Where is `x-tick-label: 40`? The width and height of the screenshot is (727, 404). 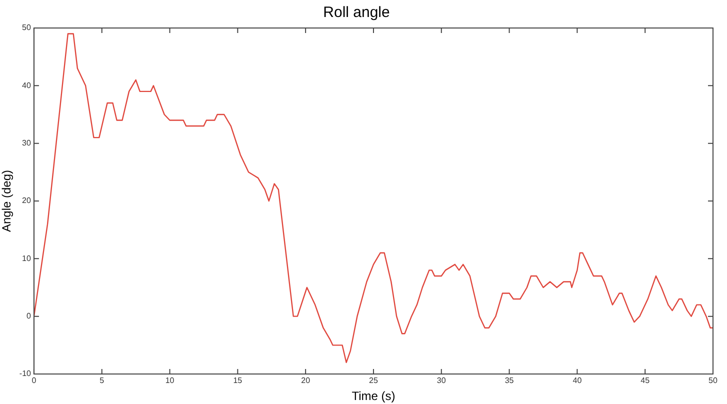 x-tick-label: 40 is located at coordinates (577, 381).